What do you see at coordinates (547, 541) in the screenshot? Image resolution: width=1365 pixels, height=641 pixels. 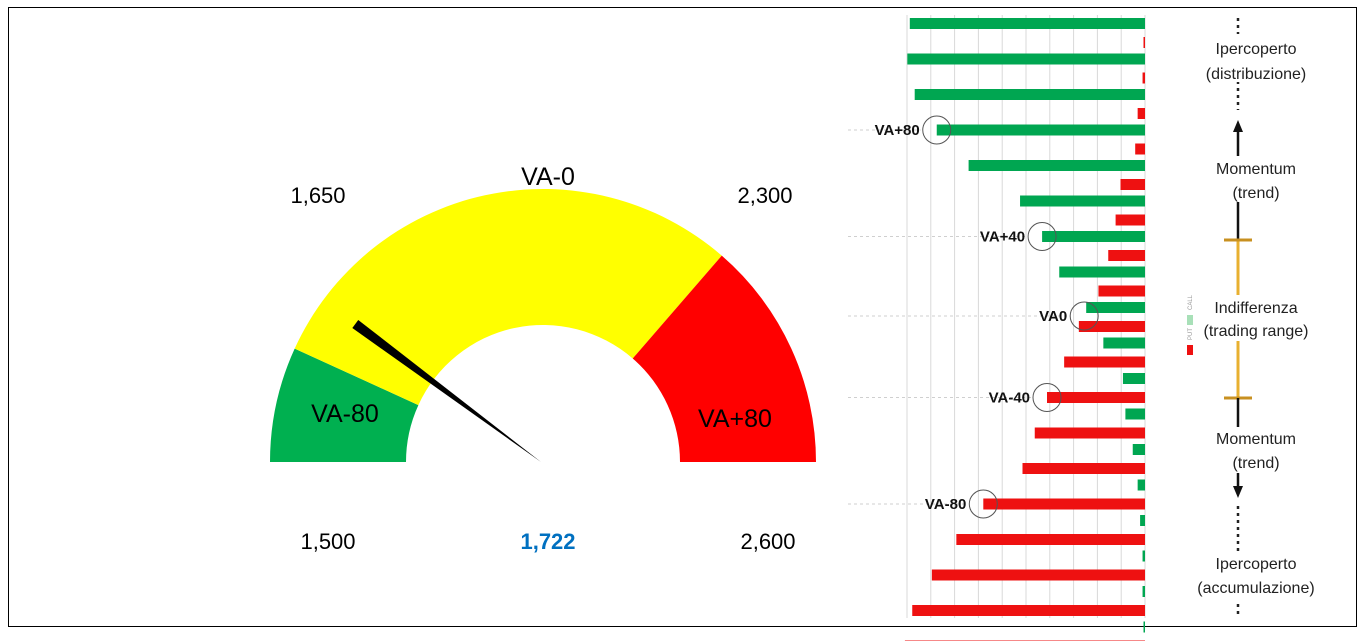 I see `gauge-current-value: 1,722` at bounding box center [547, 541].